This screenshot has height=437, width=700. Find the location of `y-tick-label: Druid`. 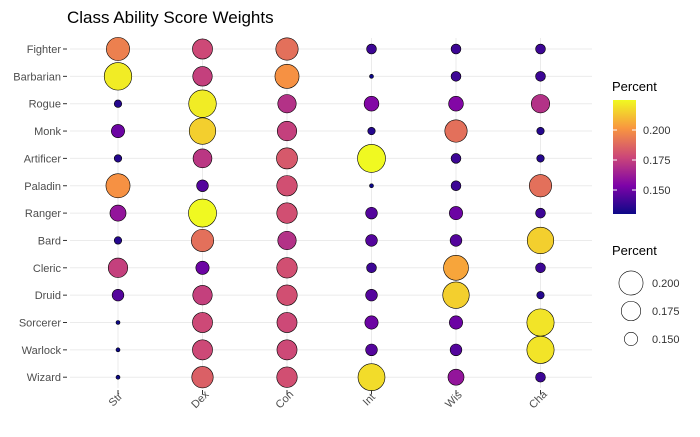

y-tick-label: Druid is located at coordinates (48, 296).